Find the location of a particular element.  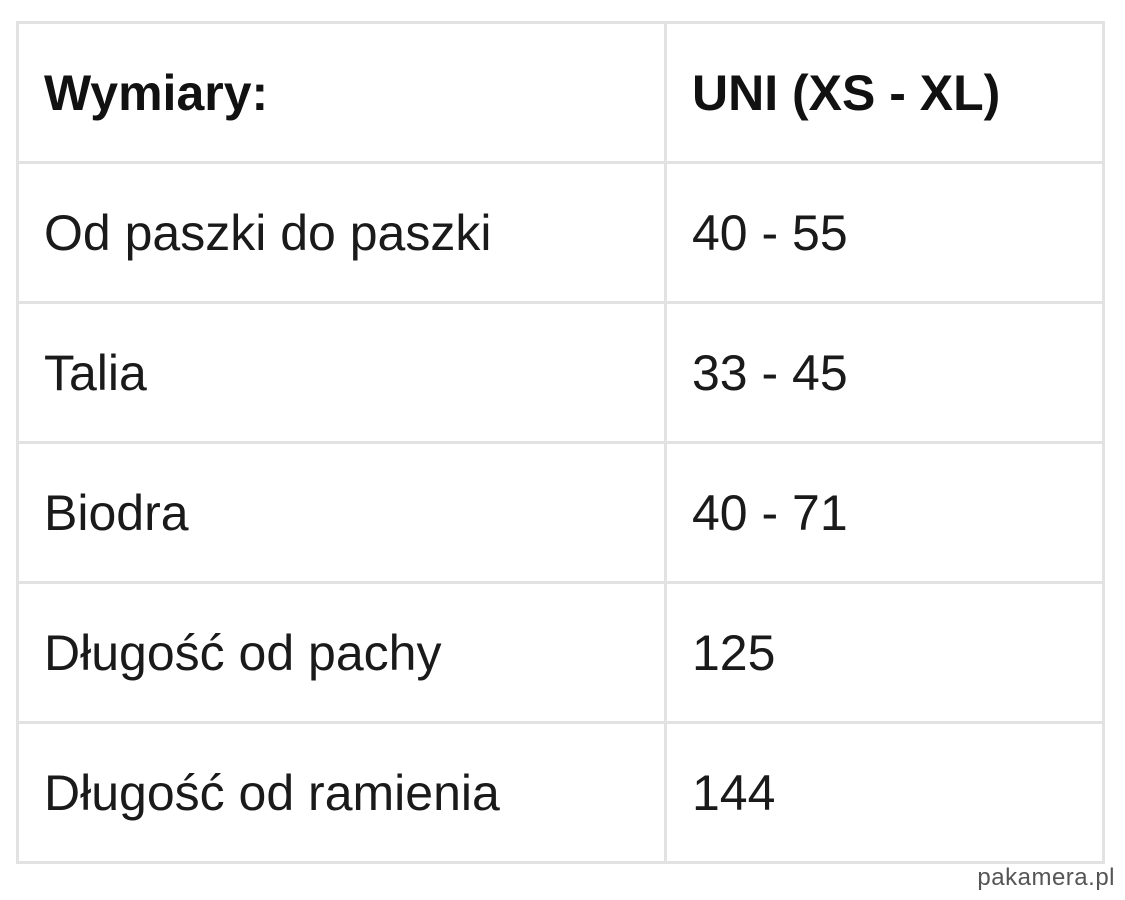

header-cell: UNI (XS - XL) is located at coordinates (884, 92).